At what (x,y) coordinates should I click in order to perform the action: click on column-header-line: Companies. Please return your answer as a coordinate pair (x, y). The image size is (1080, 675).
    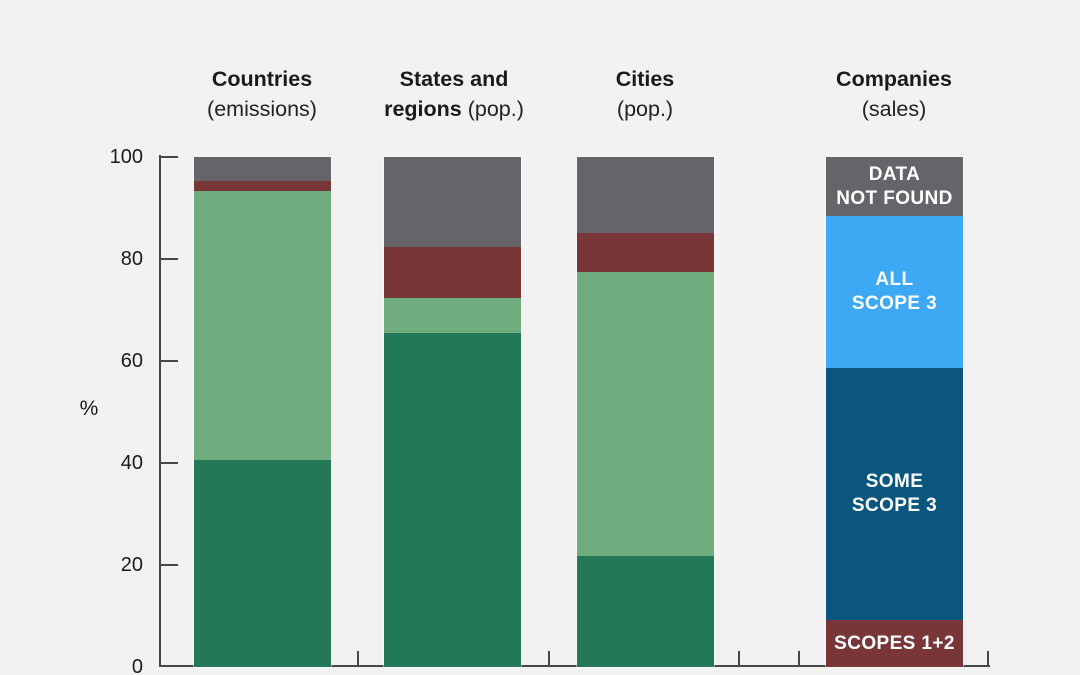
    Looking at the image, I should click on (894, 79).